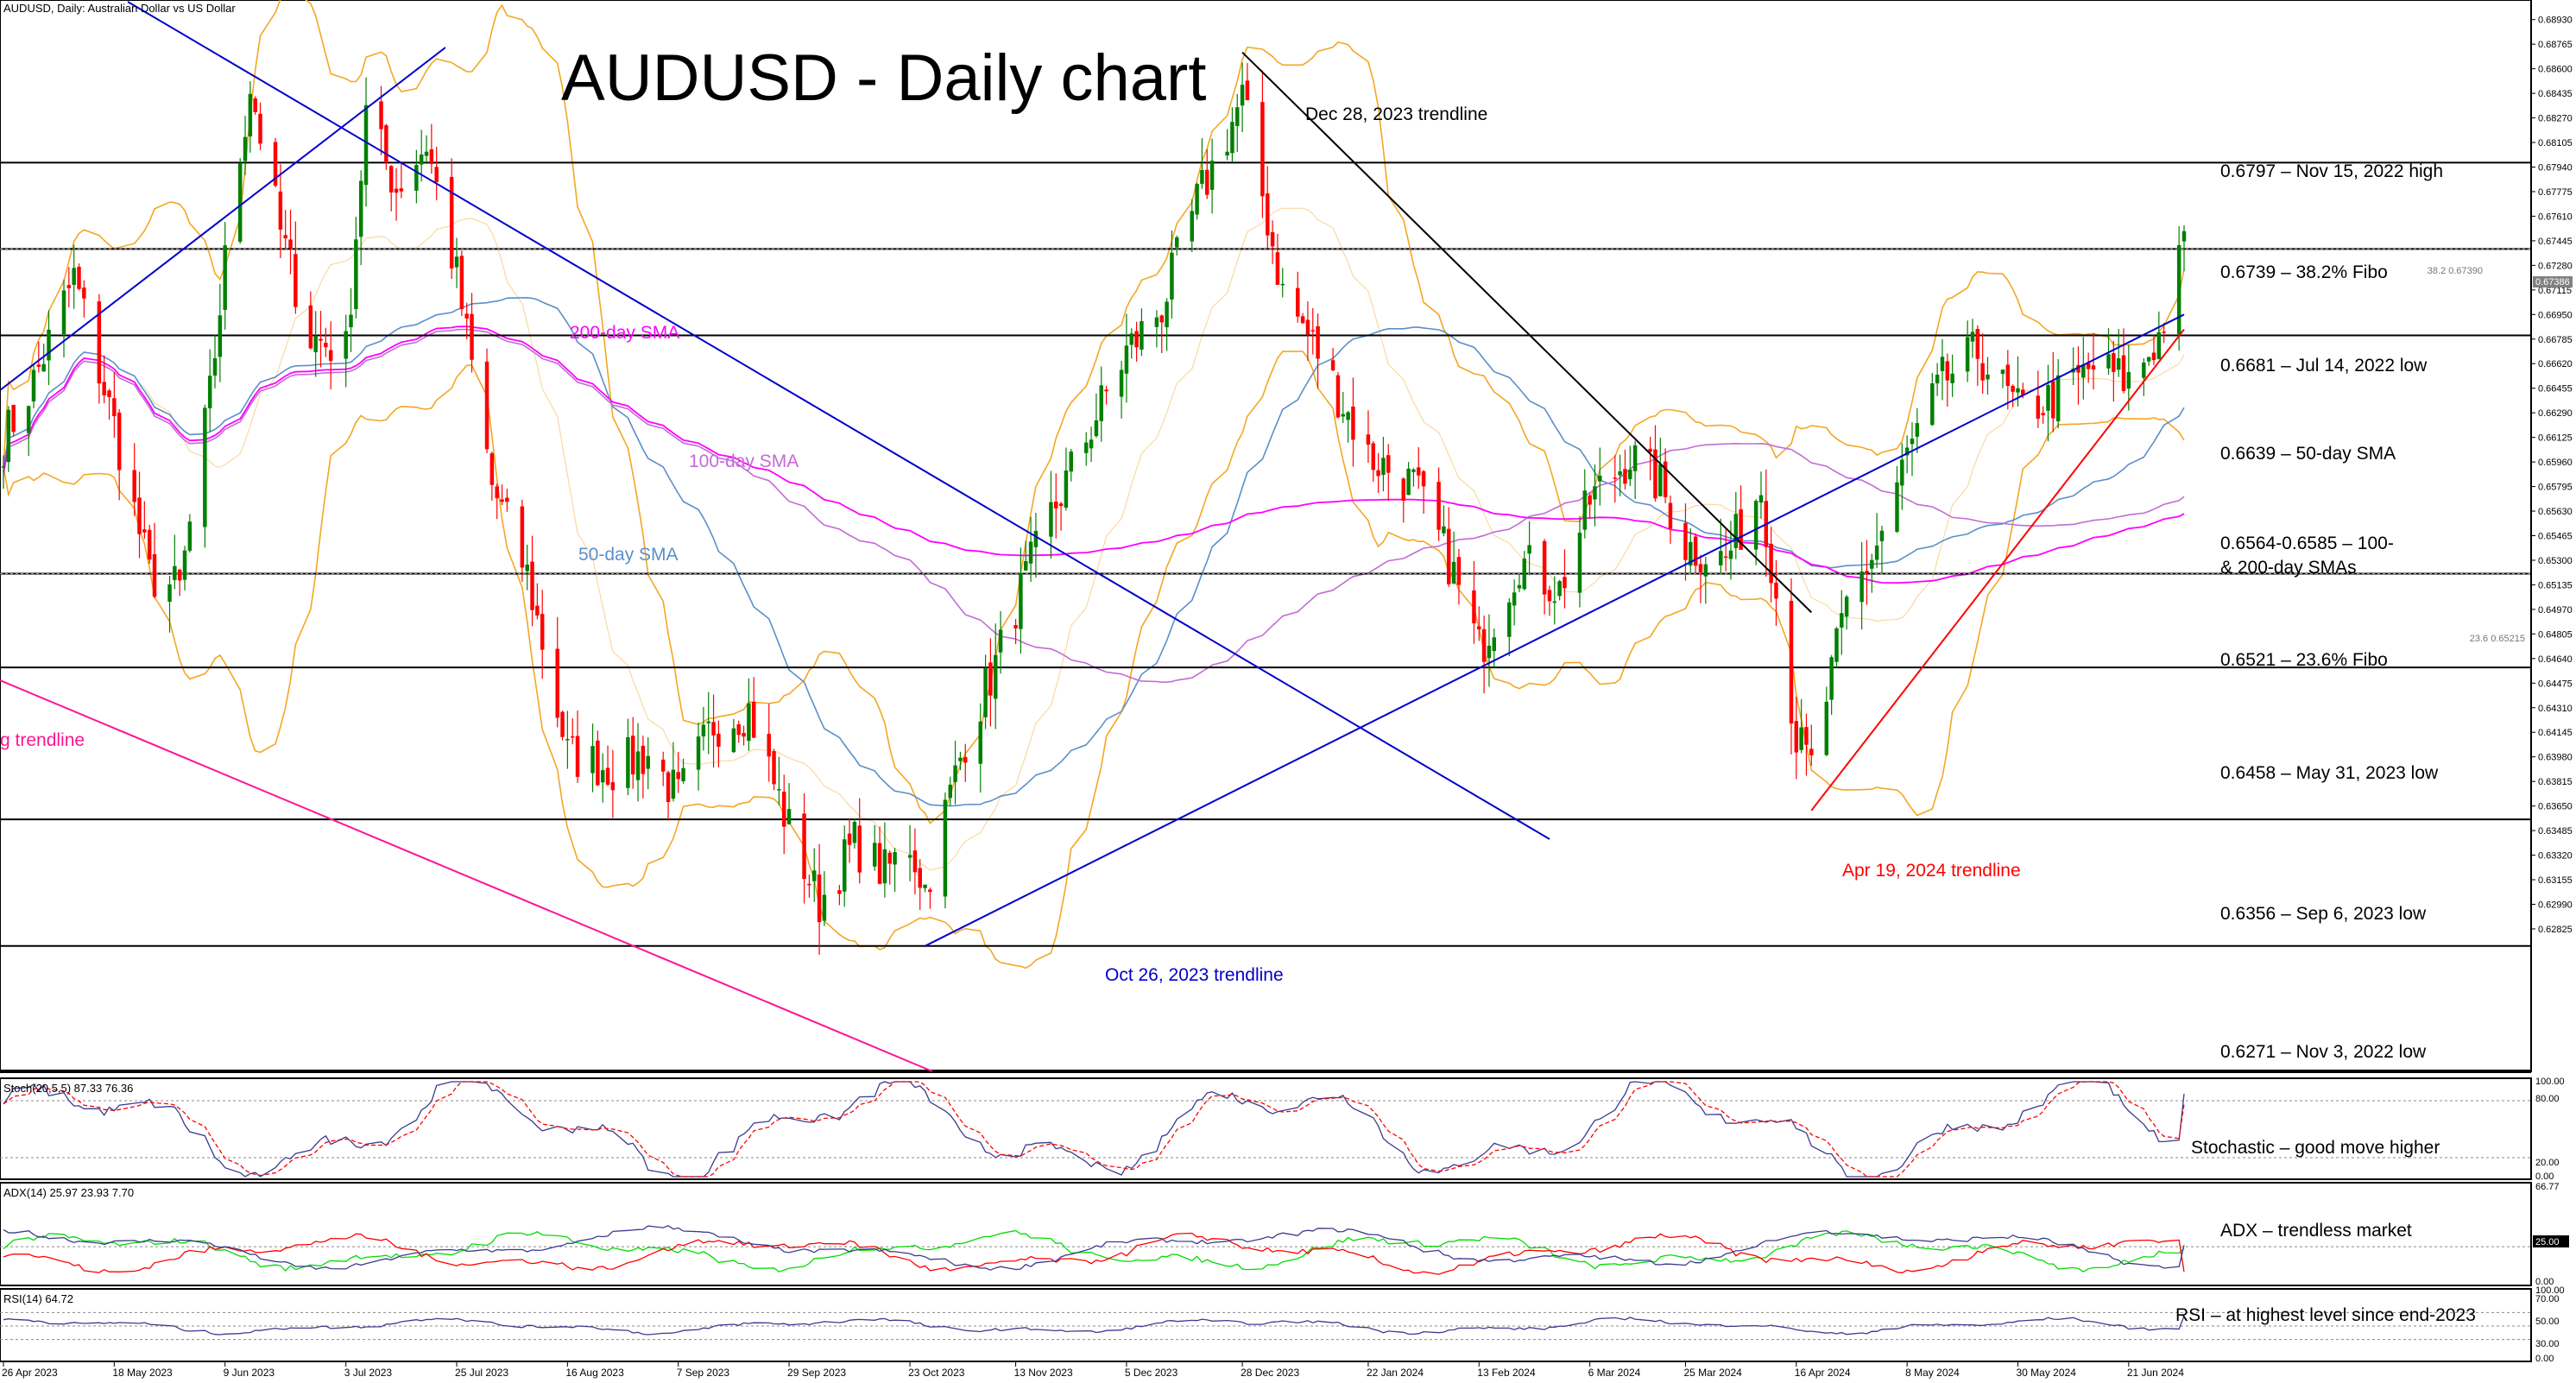  Describe the element at coordinates (2555, 561) in the screenshot. I see `price-tick-label: 0.65300` at that location.